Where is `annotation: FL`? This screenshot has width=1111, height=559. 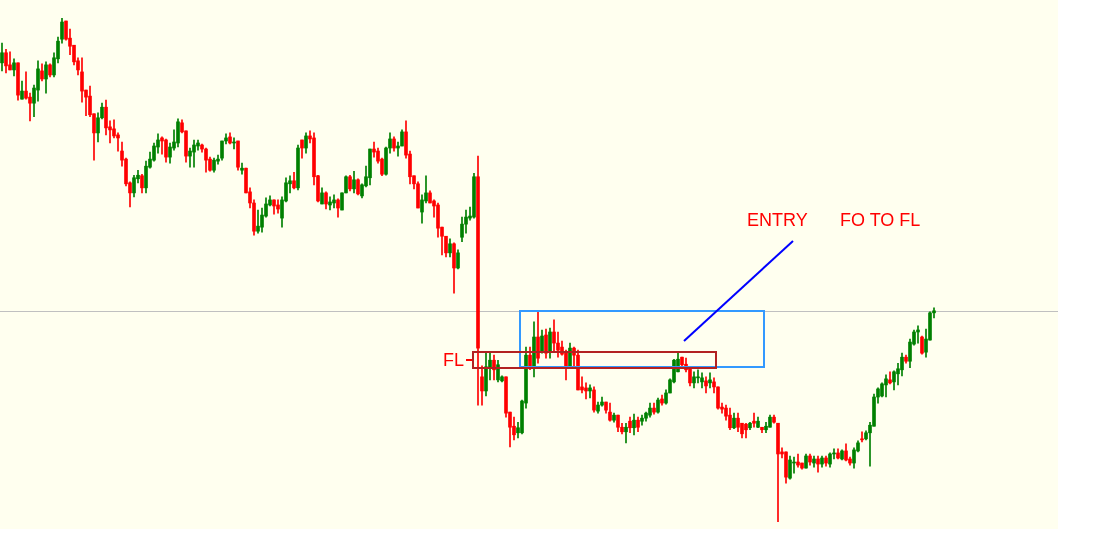 annotation: FL is located at coordinates (454, 360).